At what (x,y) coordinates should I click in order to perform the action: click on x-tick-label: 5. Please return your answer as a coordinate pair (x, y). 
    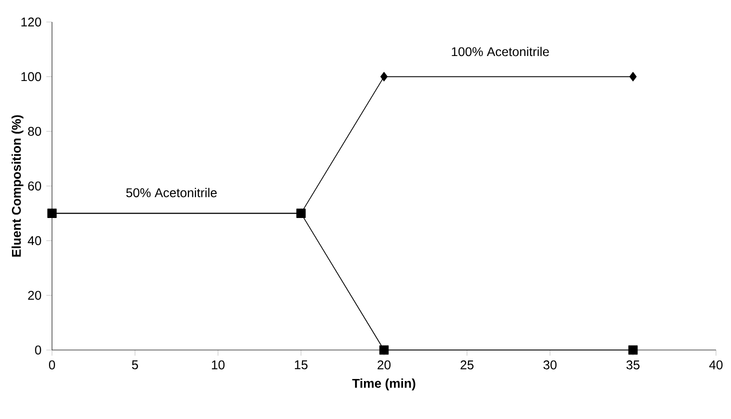
    Looking at the image, I should click on (135, 365).